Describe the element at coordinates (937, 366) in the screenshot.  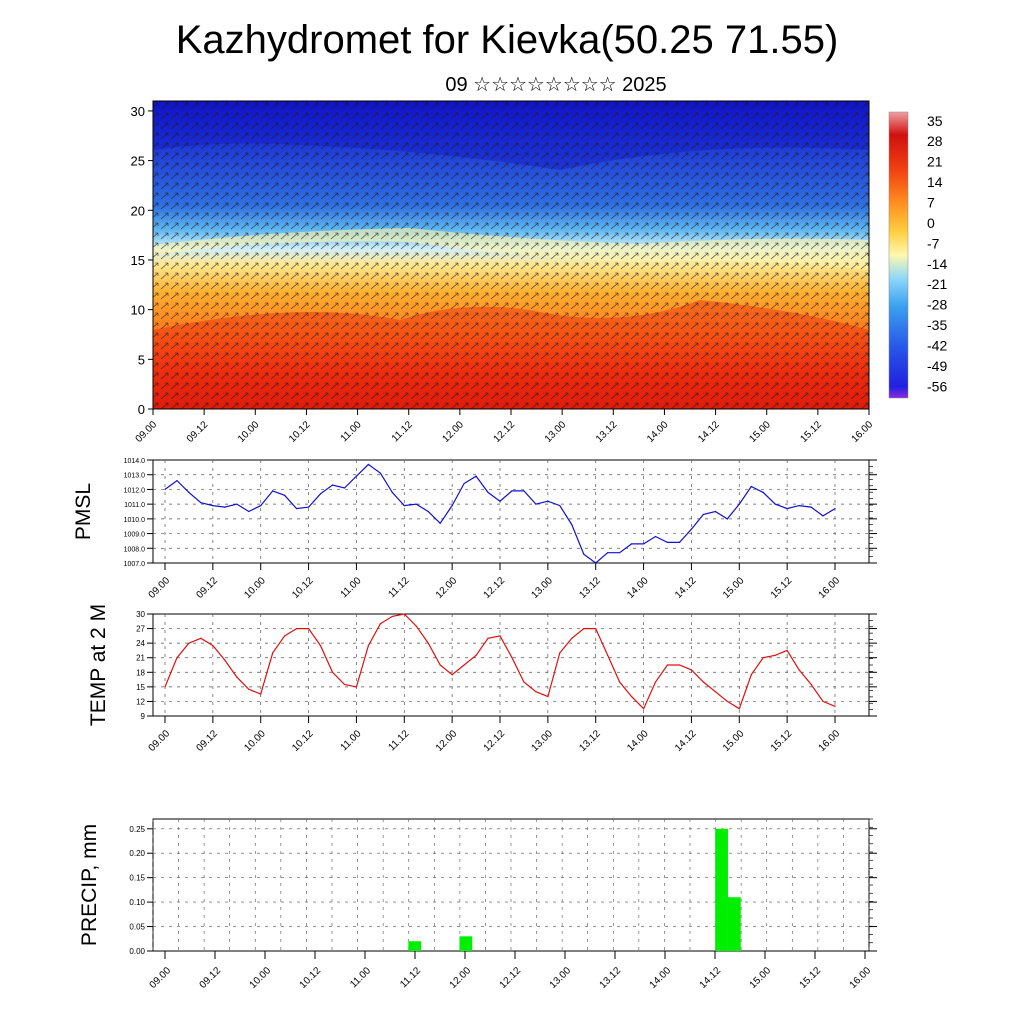
I see `colorbar-label: -49` at that location.